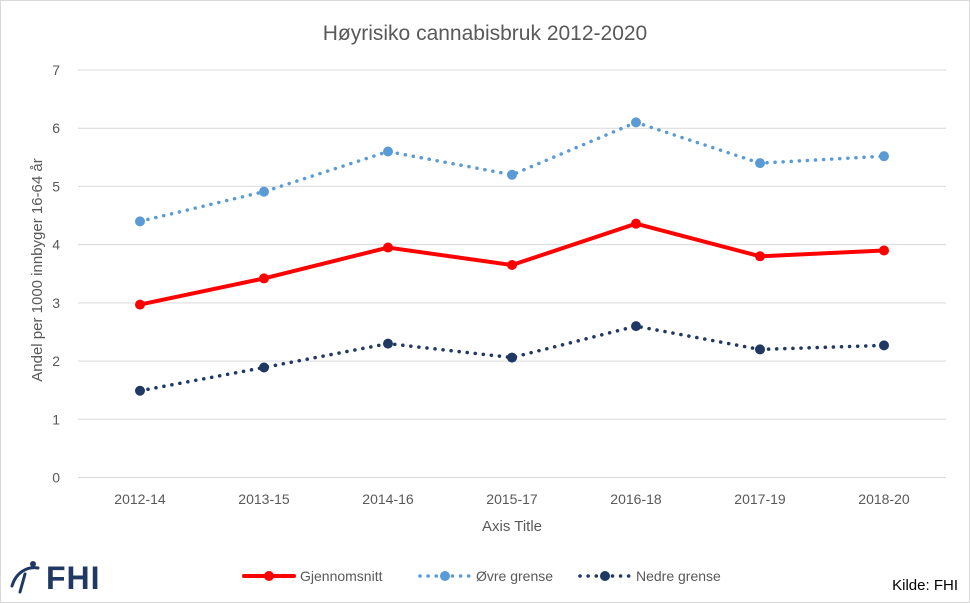 Image resolution: width=970 pixels, height=603 pixels. What do you see at coordinates (56, 361) in the screenshot?
I see `y-tick-label: 2` at bounding box center [56, 361].